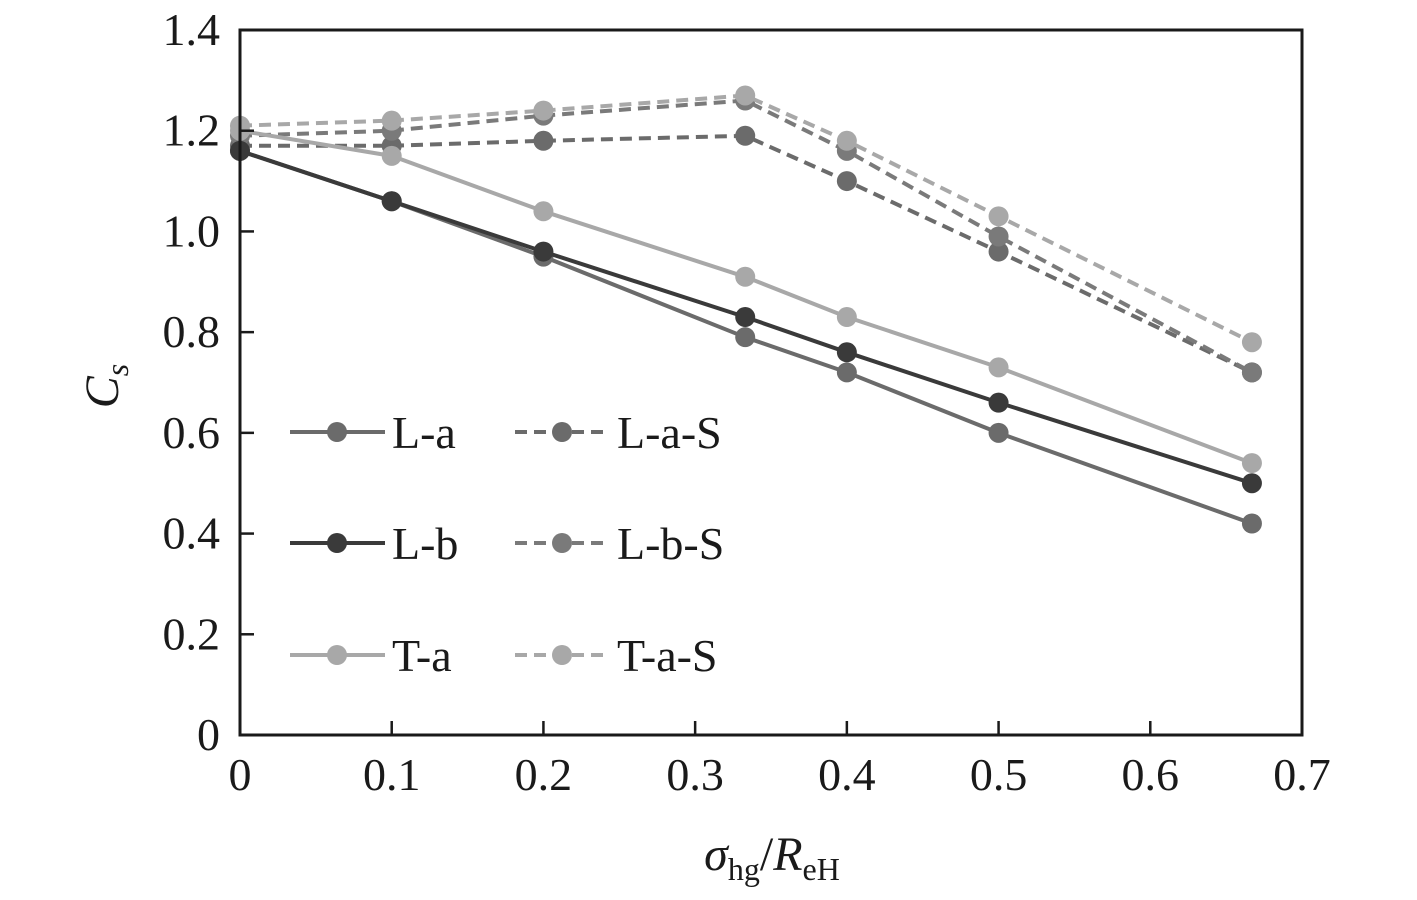 This screenshot has height=900, width=1417. Describe the element at coordinates (544, 774) in the screenshot. I see `x-tick-label: 0.2` at that location.